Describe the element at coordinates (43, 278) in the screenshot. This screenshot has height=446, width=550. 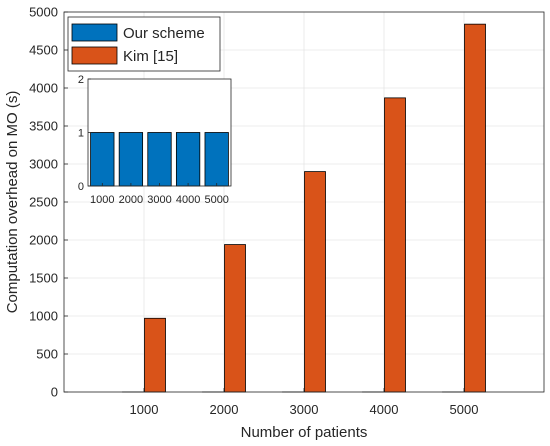
I see `y-tick-label: 1500` at that location.